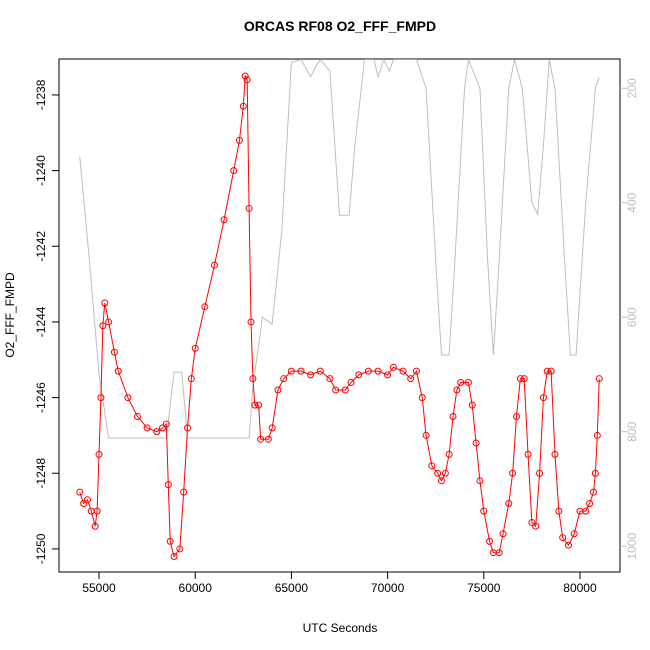 The width and height of the screenshot is (650, 650). Describe the element at coordinates (388, 588) in the screenshot. I see `x-tick-label: 70000` at that location.